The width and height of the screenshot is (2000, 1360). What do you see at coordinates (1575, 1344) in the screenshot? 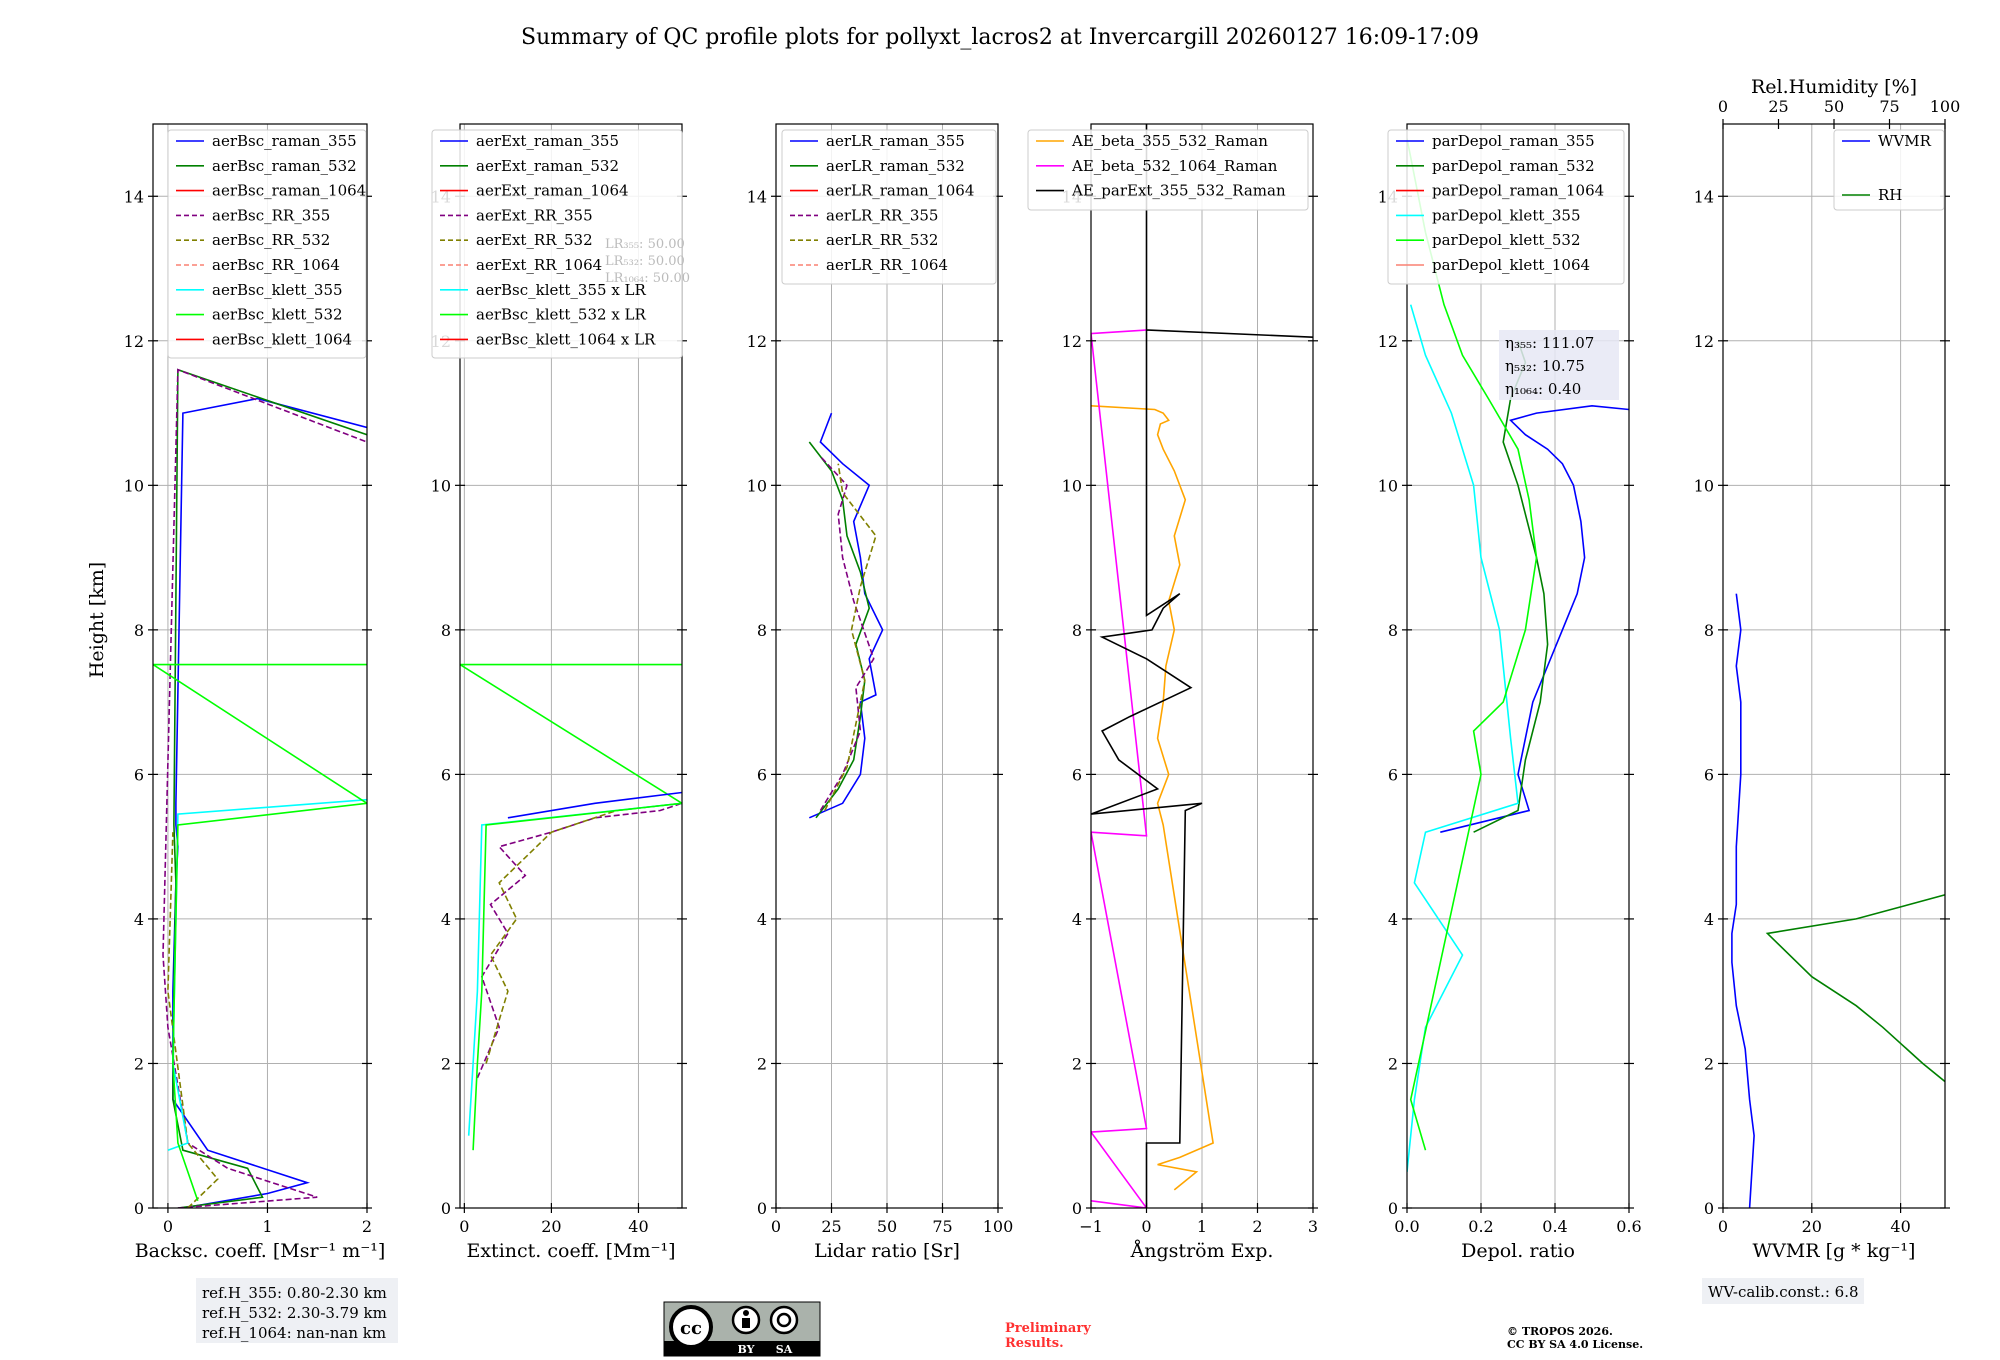
I see `copyright-line2: CC BY SA 4.0 License.` at bounding box center [1575, 1344].